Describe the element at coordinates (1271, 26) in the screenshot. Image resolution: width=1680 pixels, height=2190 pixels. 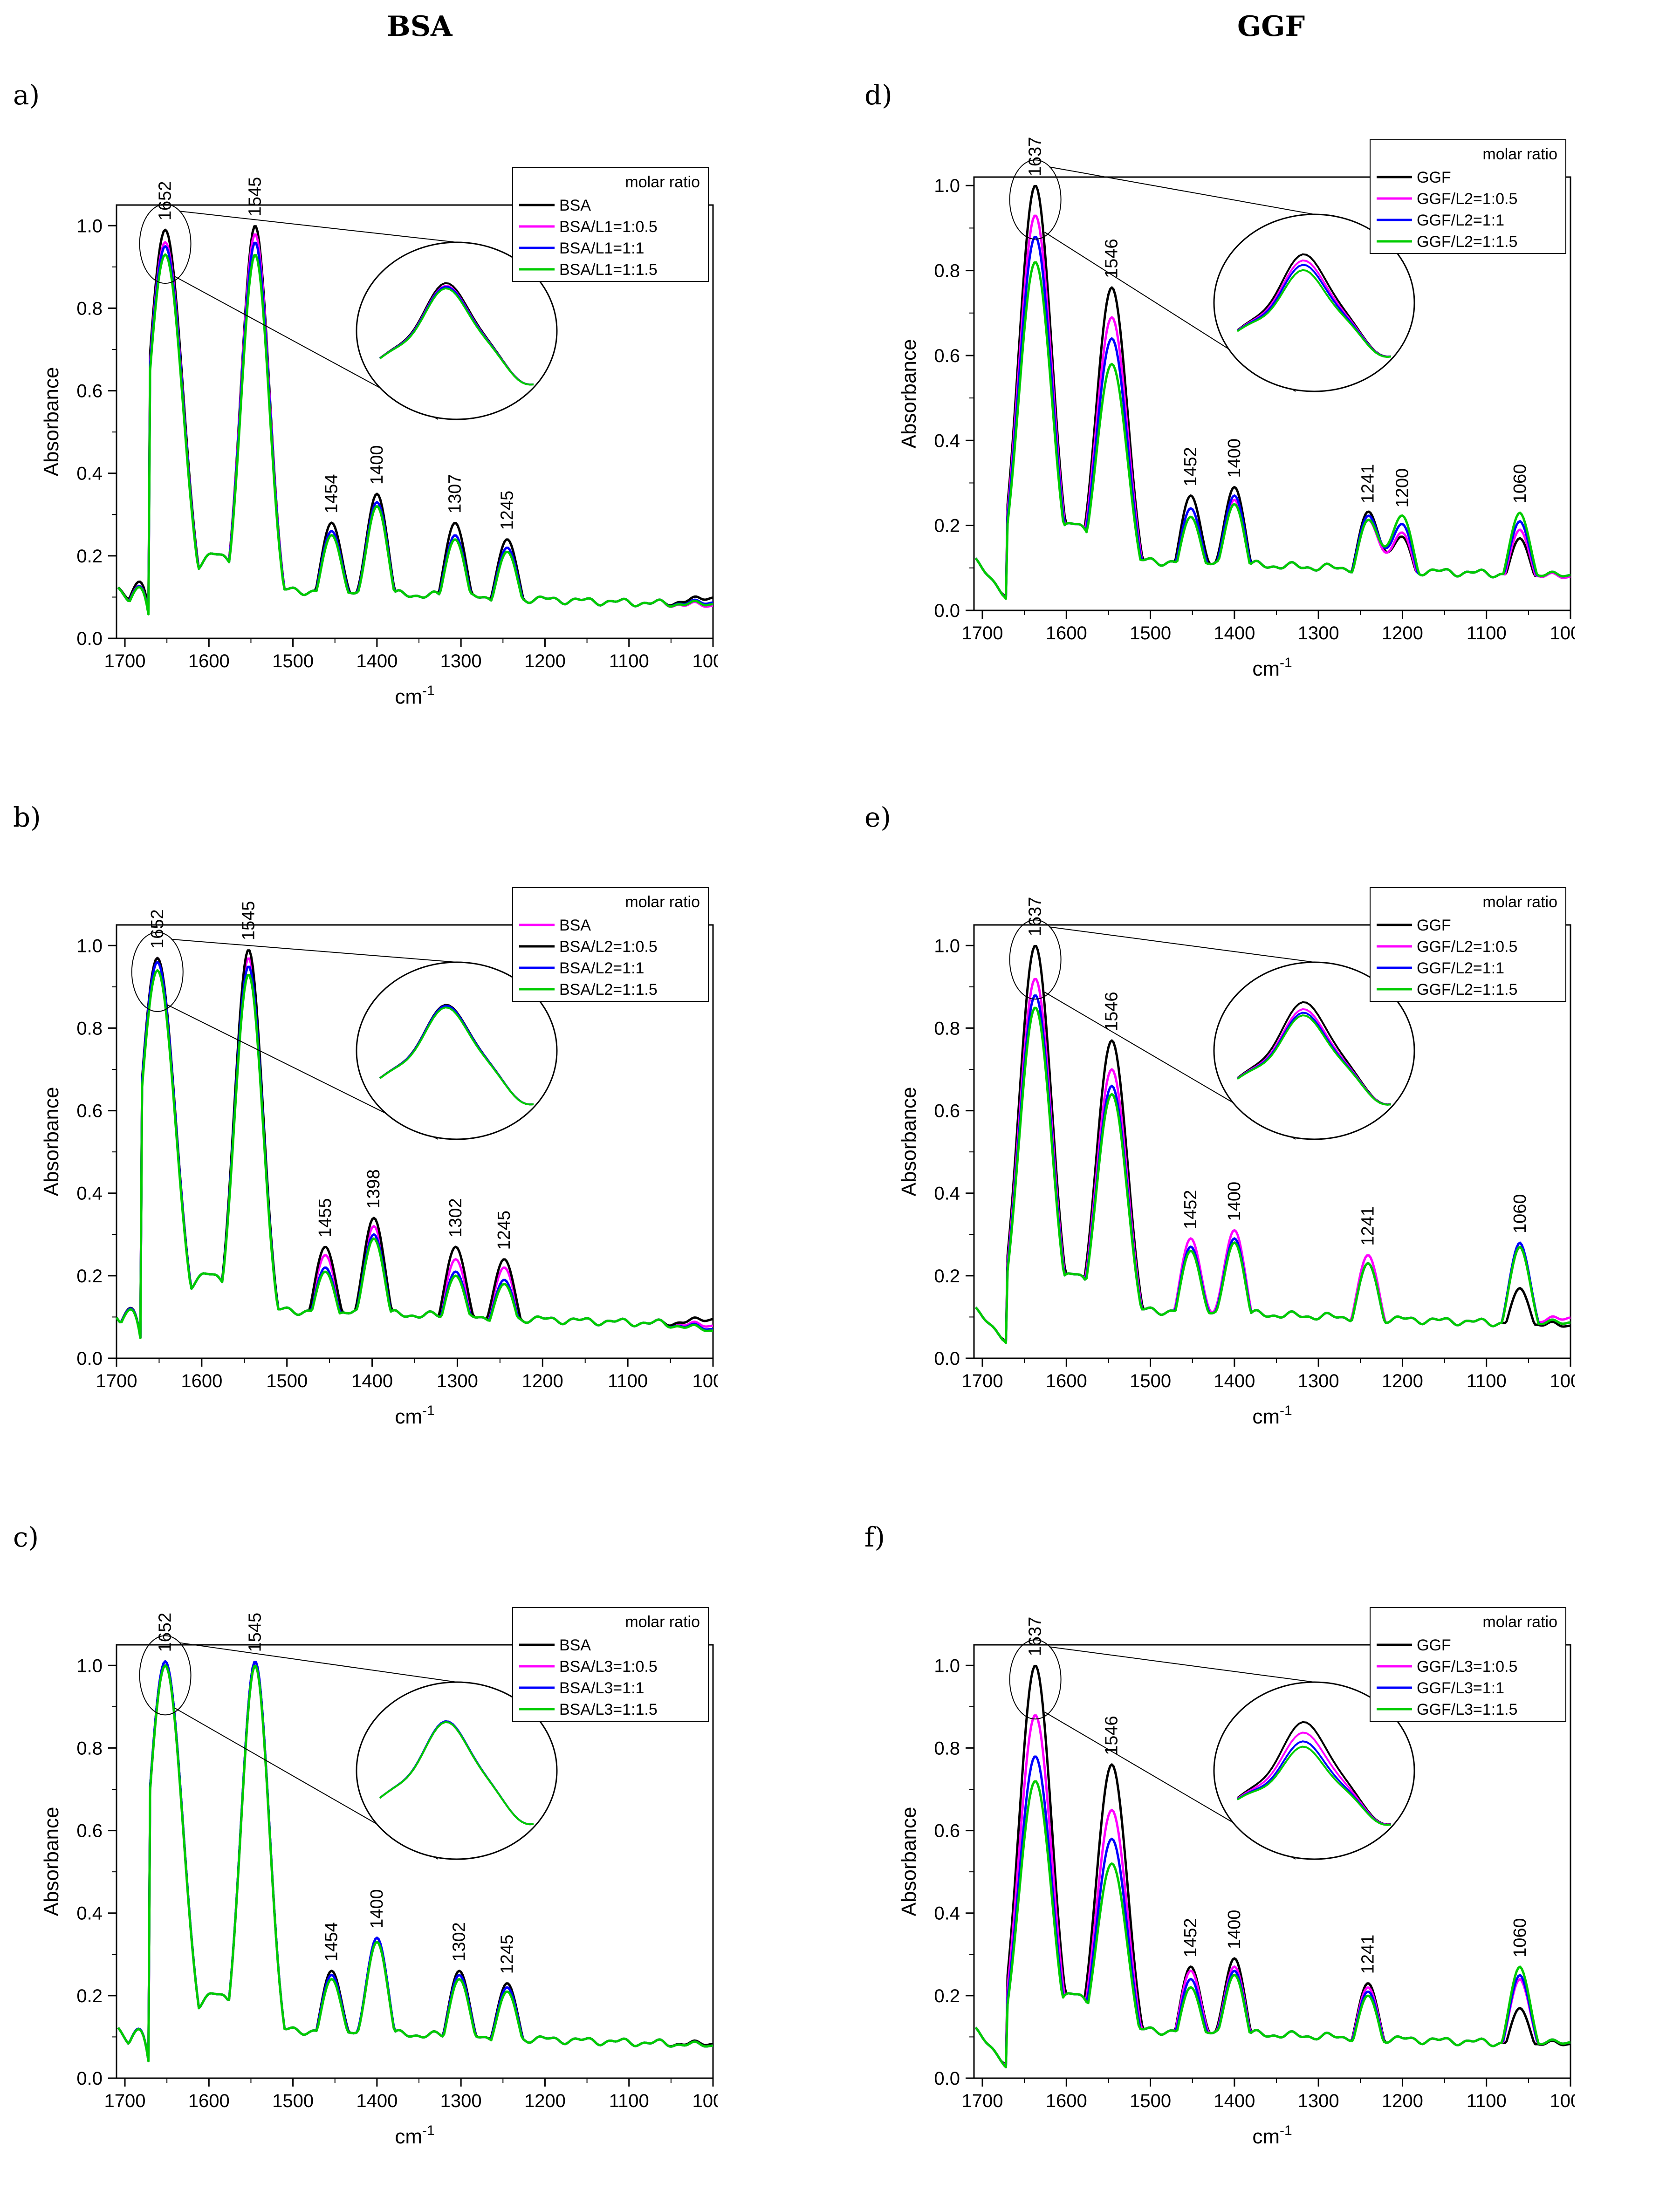
I see `right-column-title: GGF` at that location.